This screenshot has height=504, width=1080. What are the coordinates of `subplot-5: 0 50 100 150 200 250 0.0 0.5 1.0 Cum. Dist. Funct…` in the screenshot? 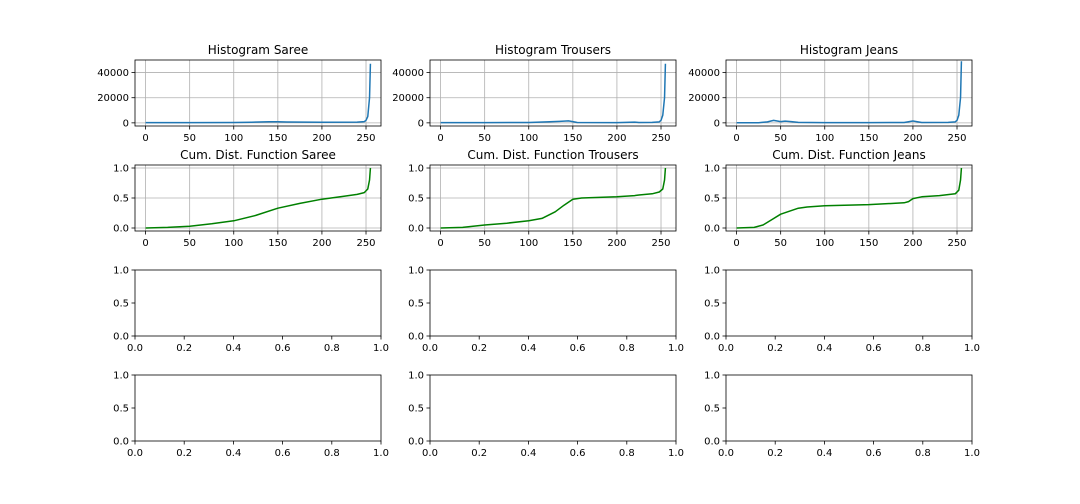 It's located at (542, 198).